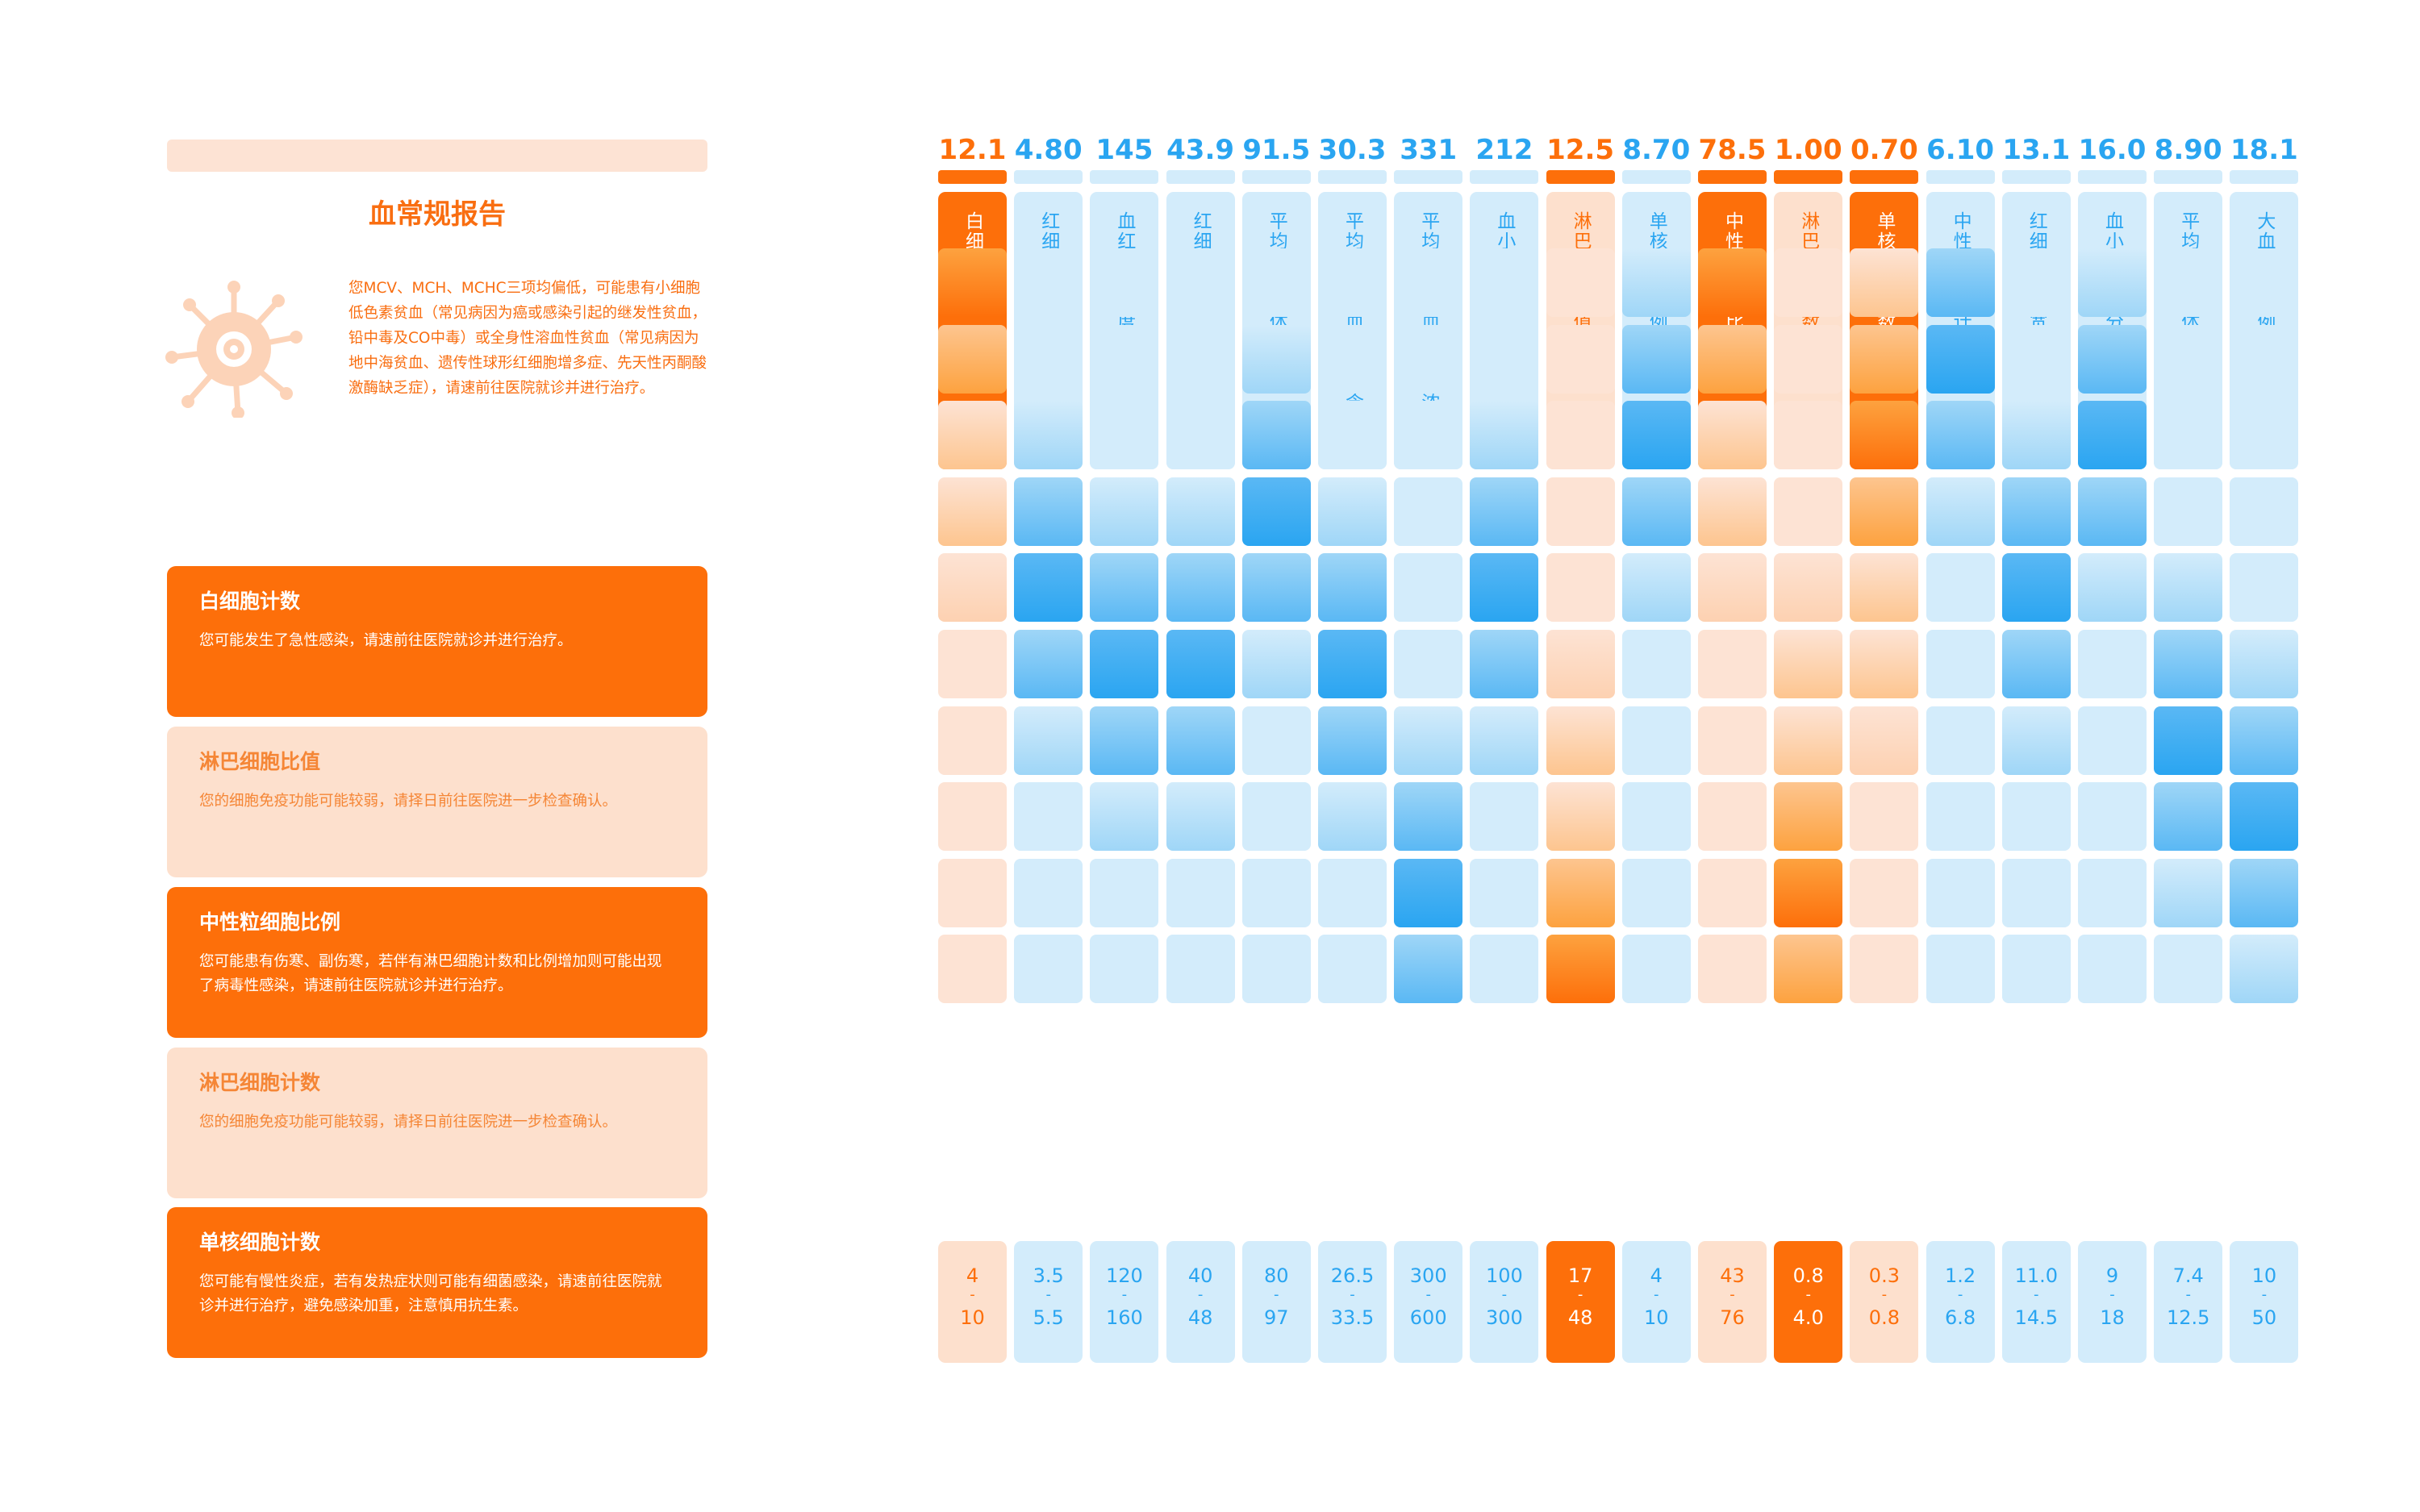 The image size is (2420, 1512). What do you see at coordinates (1808, 150) in the screenshot?
I see `measured-value: 1.00` at bounding box center [1808, 150].